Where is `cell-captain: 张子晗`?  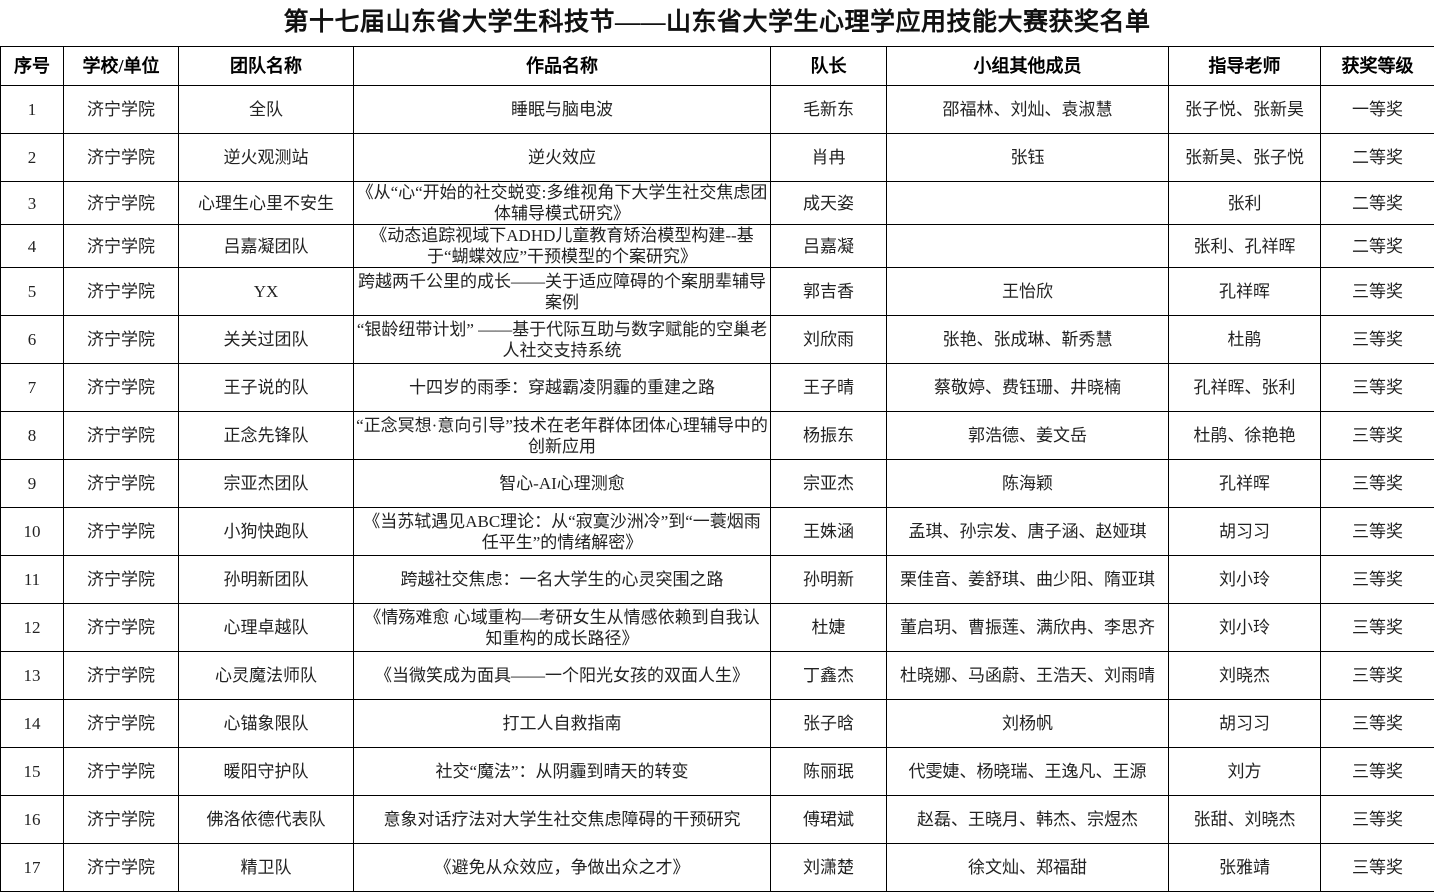
cell-captain: 张子晗 is located at coordinates (829, 724).